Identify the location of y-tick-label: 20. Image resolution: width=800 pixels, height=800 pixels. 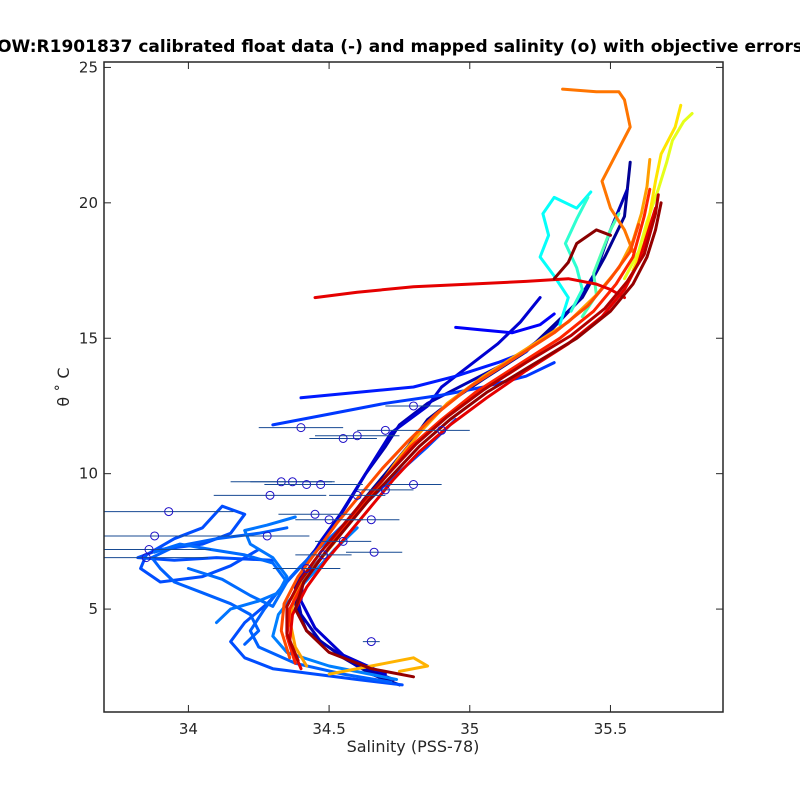
(88, 203).